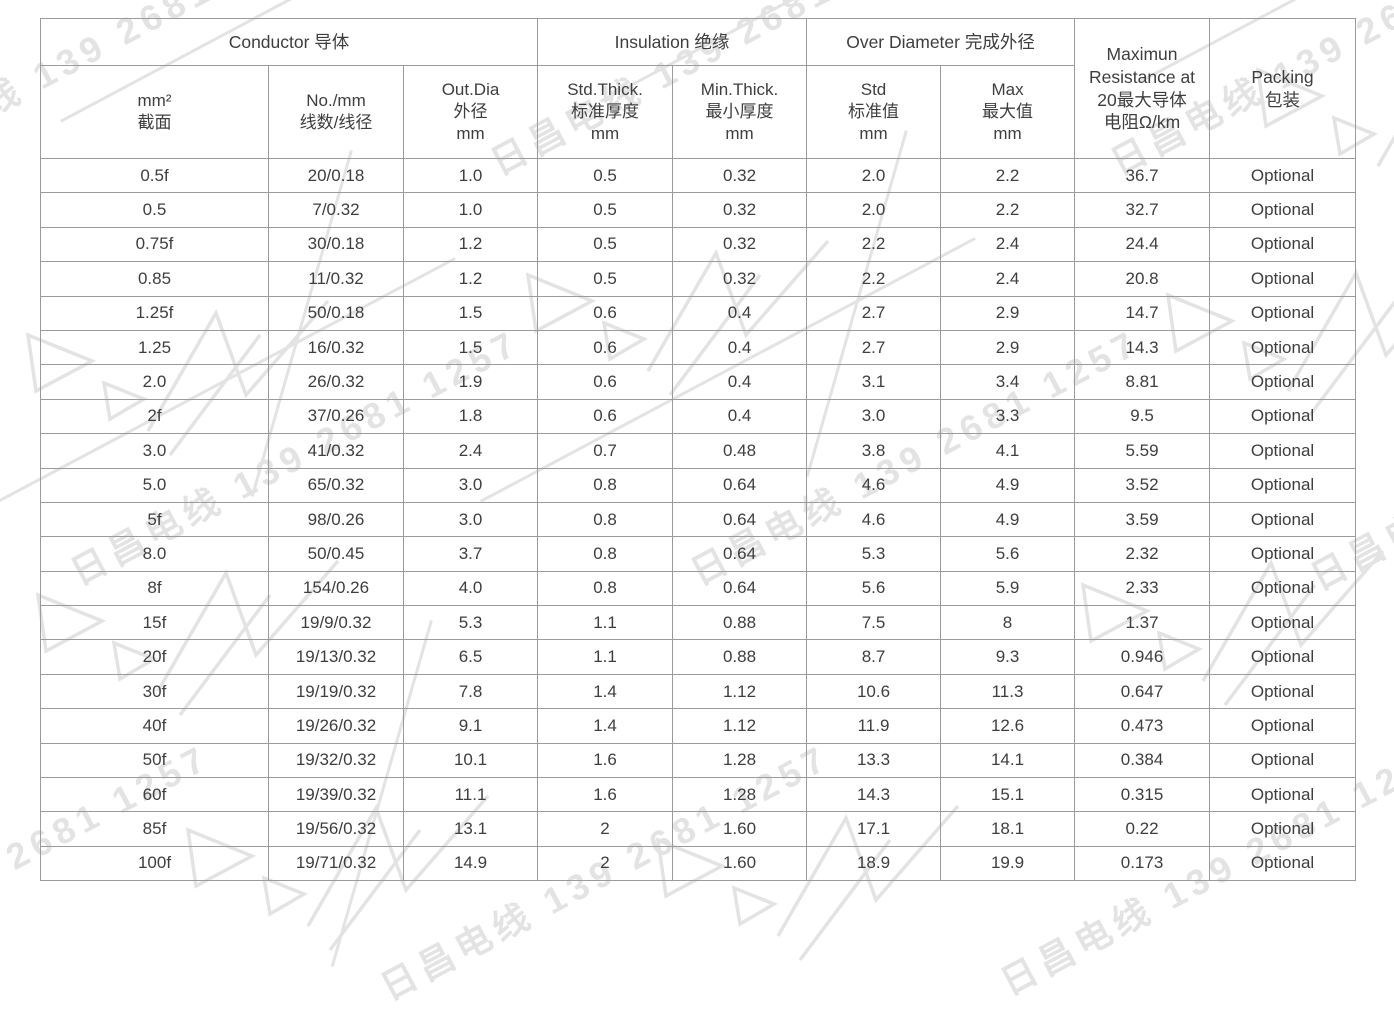 The width and height of the screenshot is (1394, 1011). What do you see at coordinates (336, 760) in the screenshot?
I see `table-cell: 19/32/0.32` at bounding box center [336, 760].